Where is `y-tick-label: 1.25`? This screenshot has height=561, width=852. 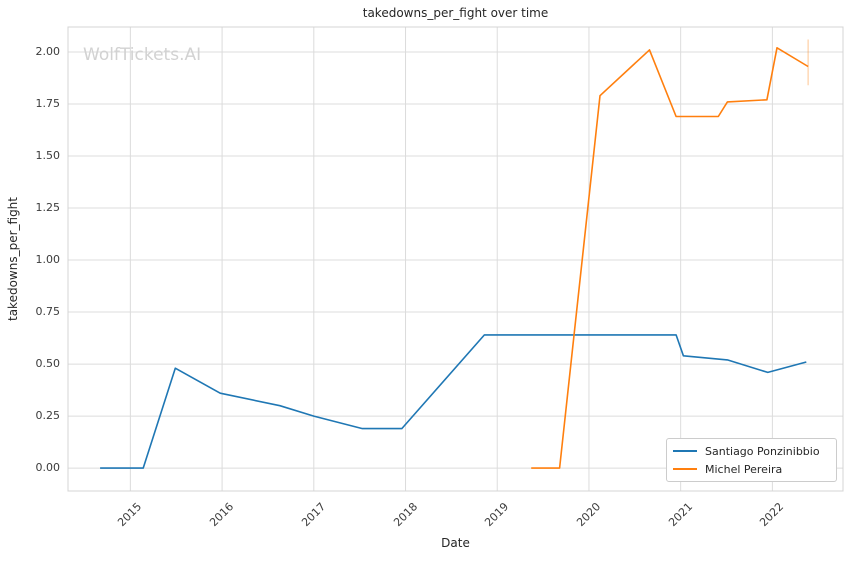
y-tick-label: 1.25 is located at coordinates (48, 208).